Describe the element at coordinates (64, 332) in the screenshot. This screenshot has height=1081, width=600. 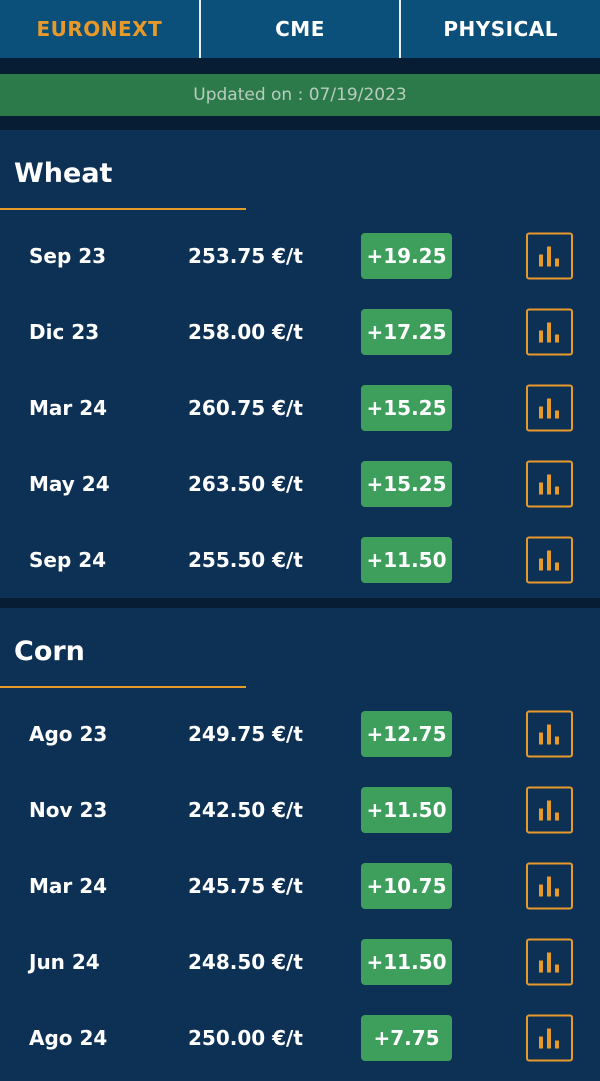
I see `contract-month: Dic 23` at that location.